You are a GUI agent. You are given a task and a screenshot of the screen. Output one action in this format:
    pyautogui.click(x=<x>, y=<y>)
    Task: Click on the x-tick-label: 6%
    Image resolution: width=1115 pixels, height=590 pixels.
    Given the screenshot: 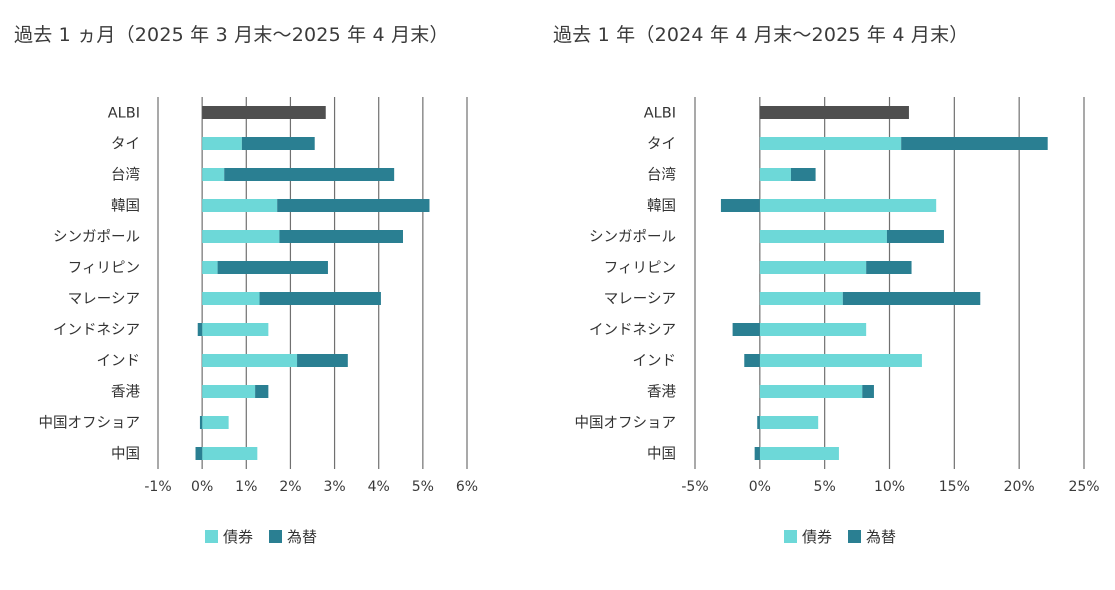 What is the action you would take?
    pyautogui.click(x=467, y=487)
    